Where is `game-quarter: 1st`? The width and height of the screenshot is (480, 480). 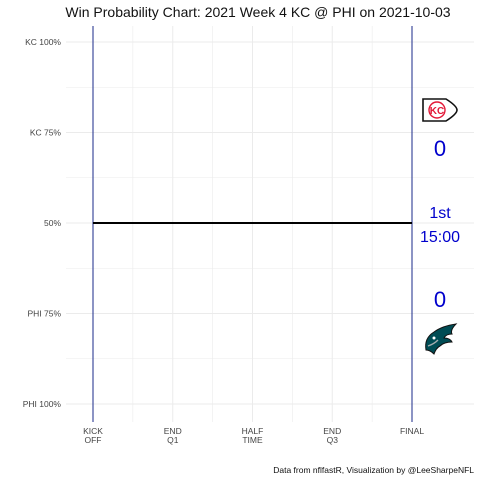
game-quarter: 1st is located at coordinates (440, 213).